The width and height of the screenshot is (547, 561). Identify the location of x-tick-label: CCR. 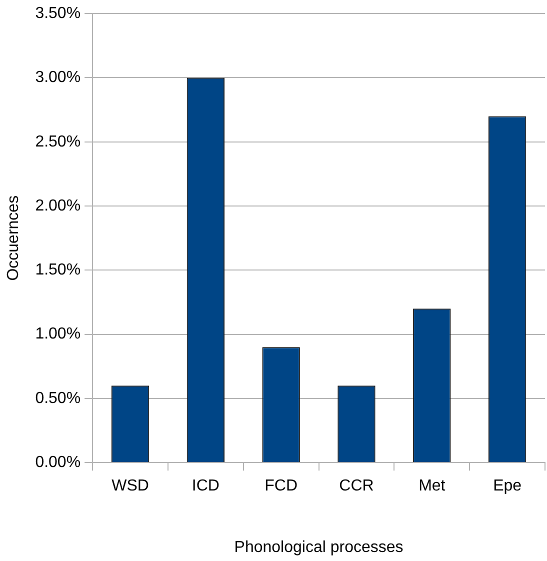
(356, 486).